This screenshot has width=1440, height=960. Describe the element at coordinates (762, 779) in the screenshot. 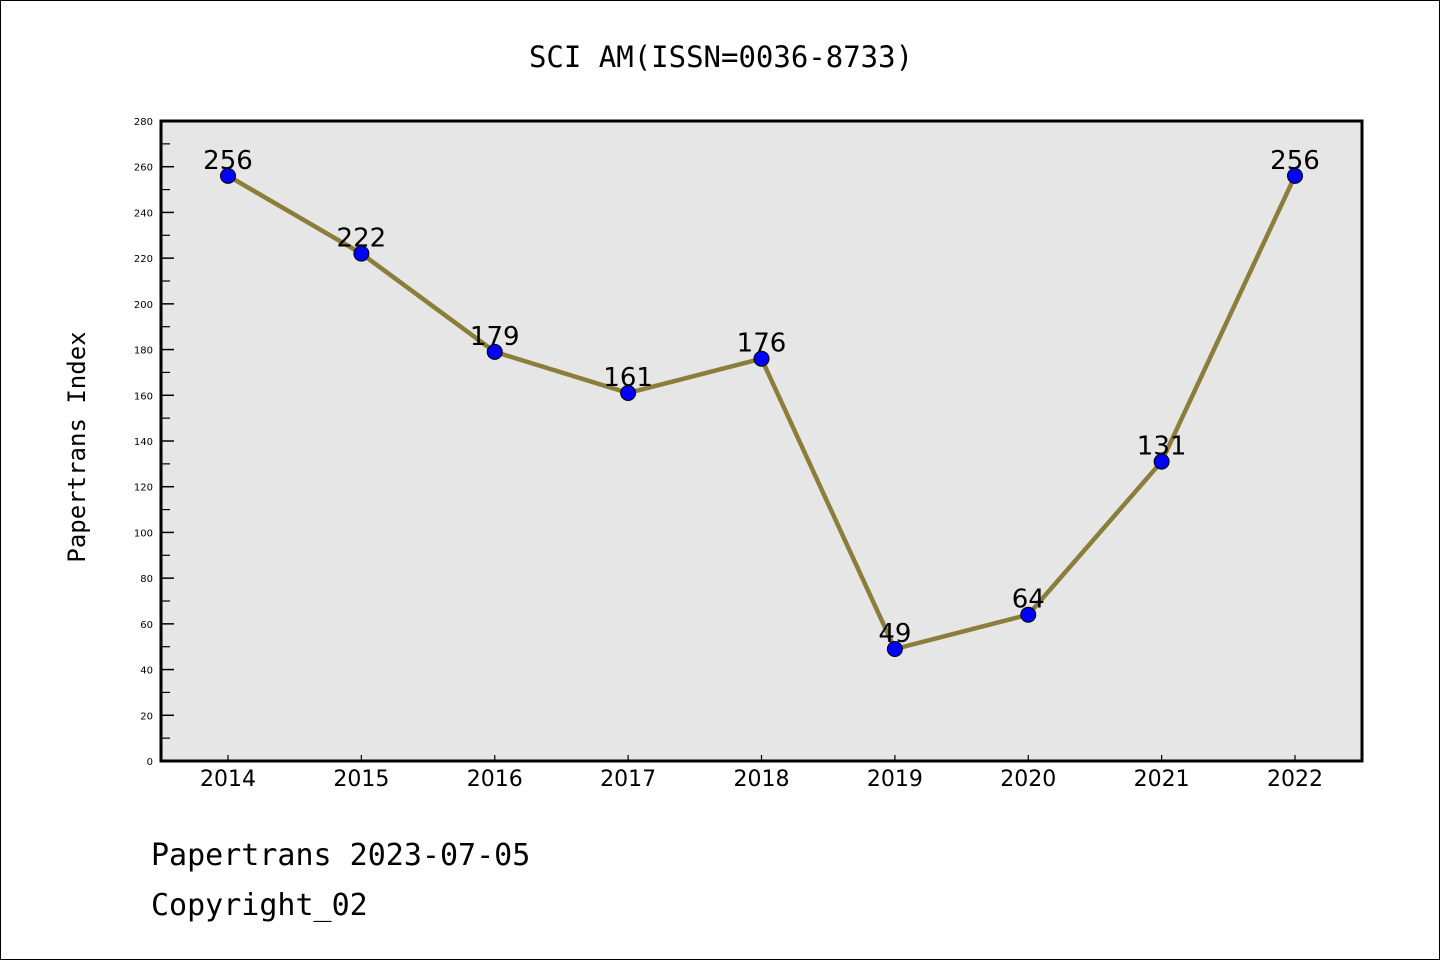

I see `x-tick-label: 2018` at that location.